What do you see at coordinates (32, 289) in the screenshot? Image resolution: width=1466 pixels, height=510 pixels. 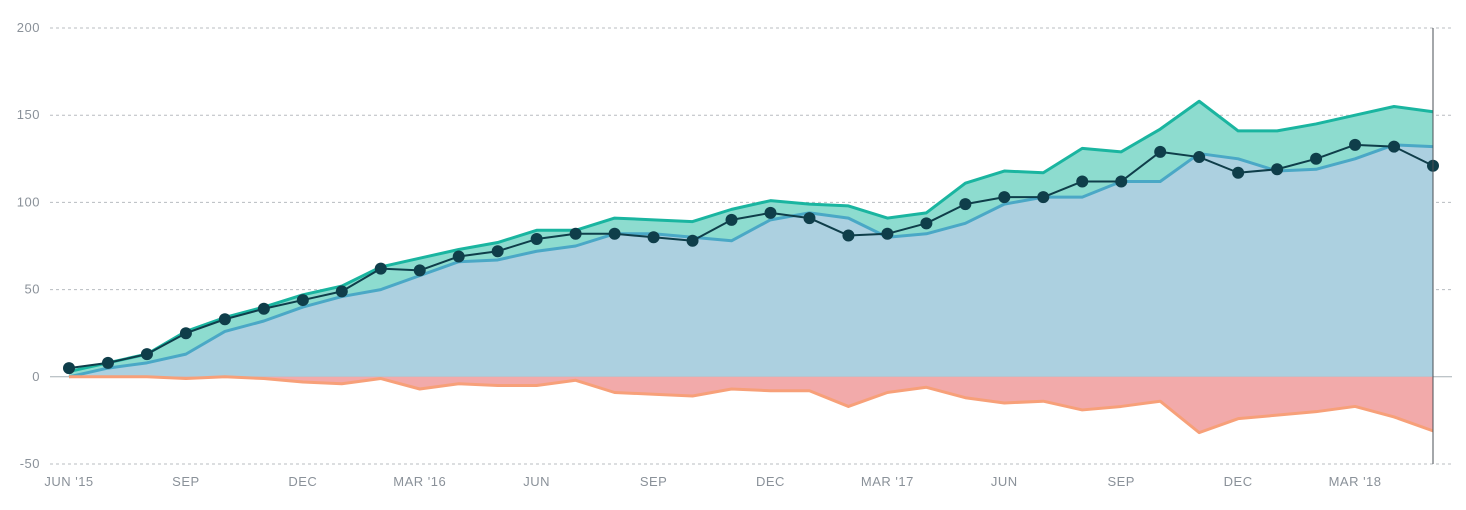 I see `y-tick-label: 50` at bounding box center [32, 289].